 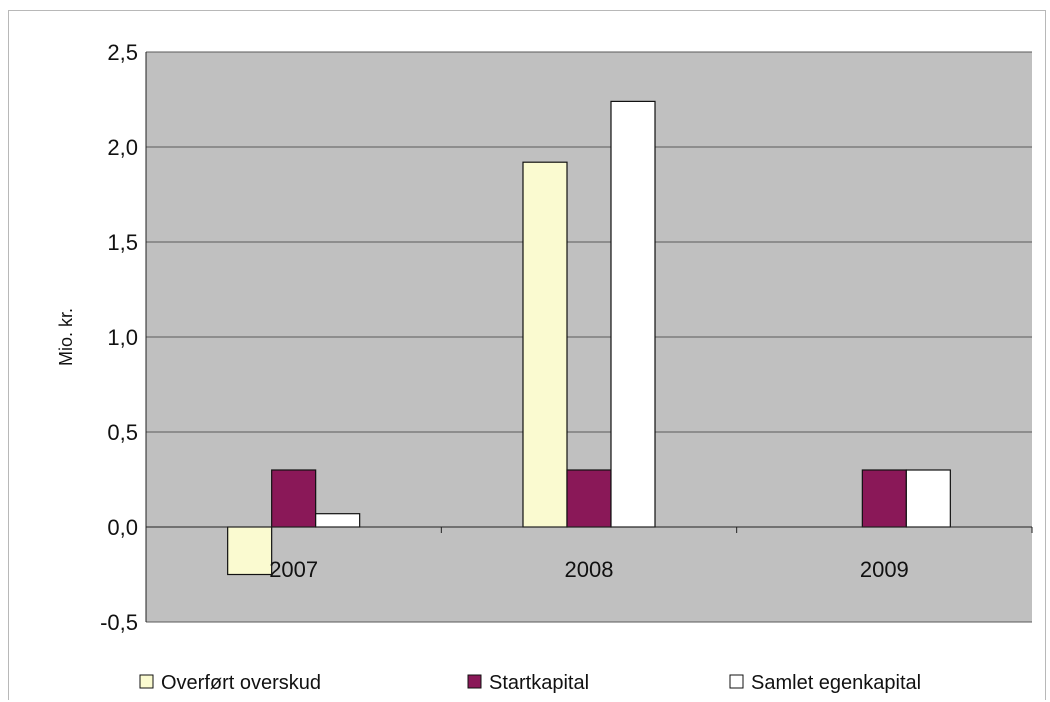 I want to click on legend-label: Samlet egenkapital, so click(x=836, y=683).